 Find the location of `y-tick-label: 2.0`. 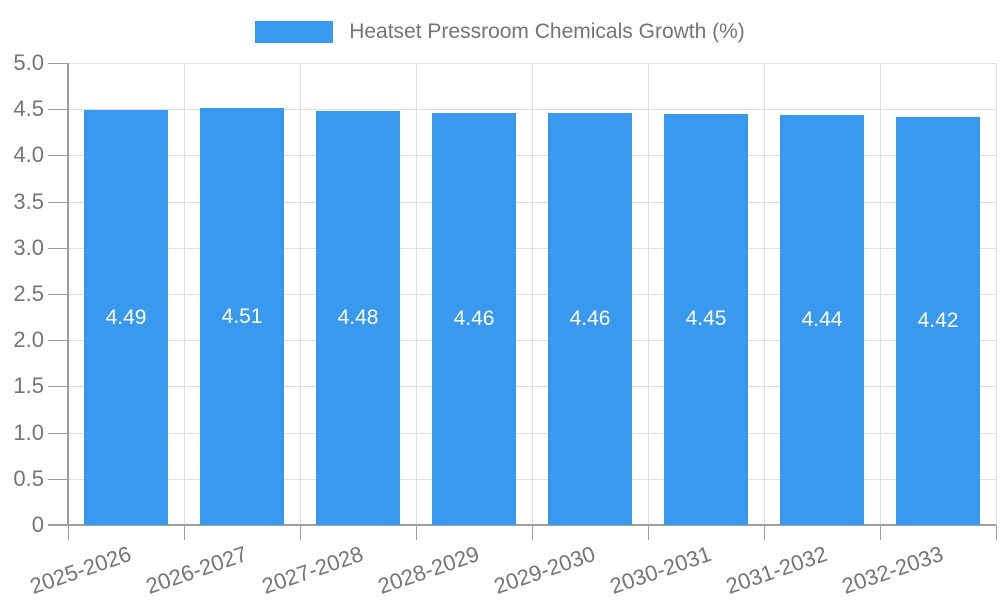

y-tick-label: 2.0 is located at coordinates (28, 340).